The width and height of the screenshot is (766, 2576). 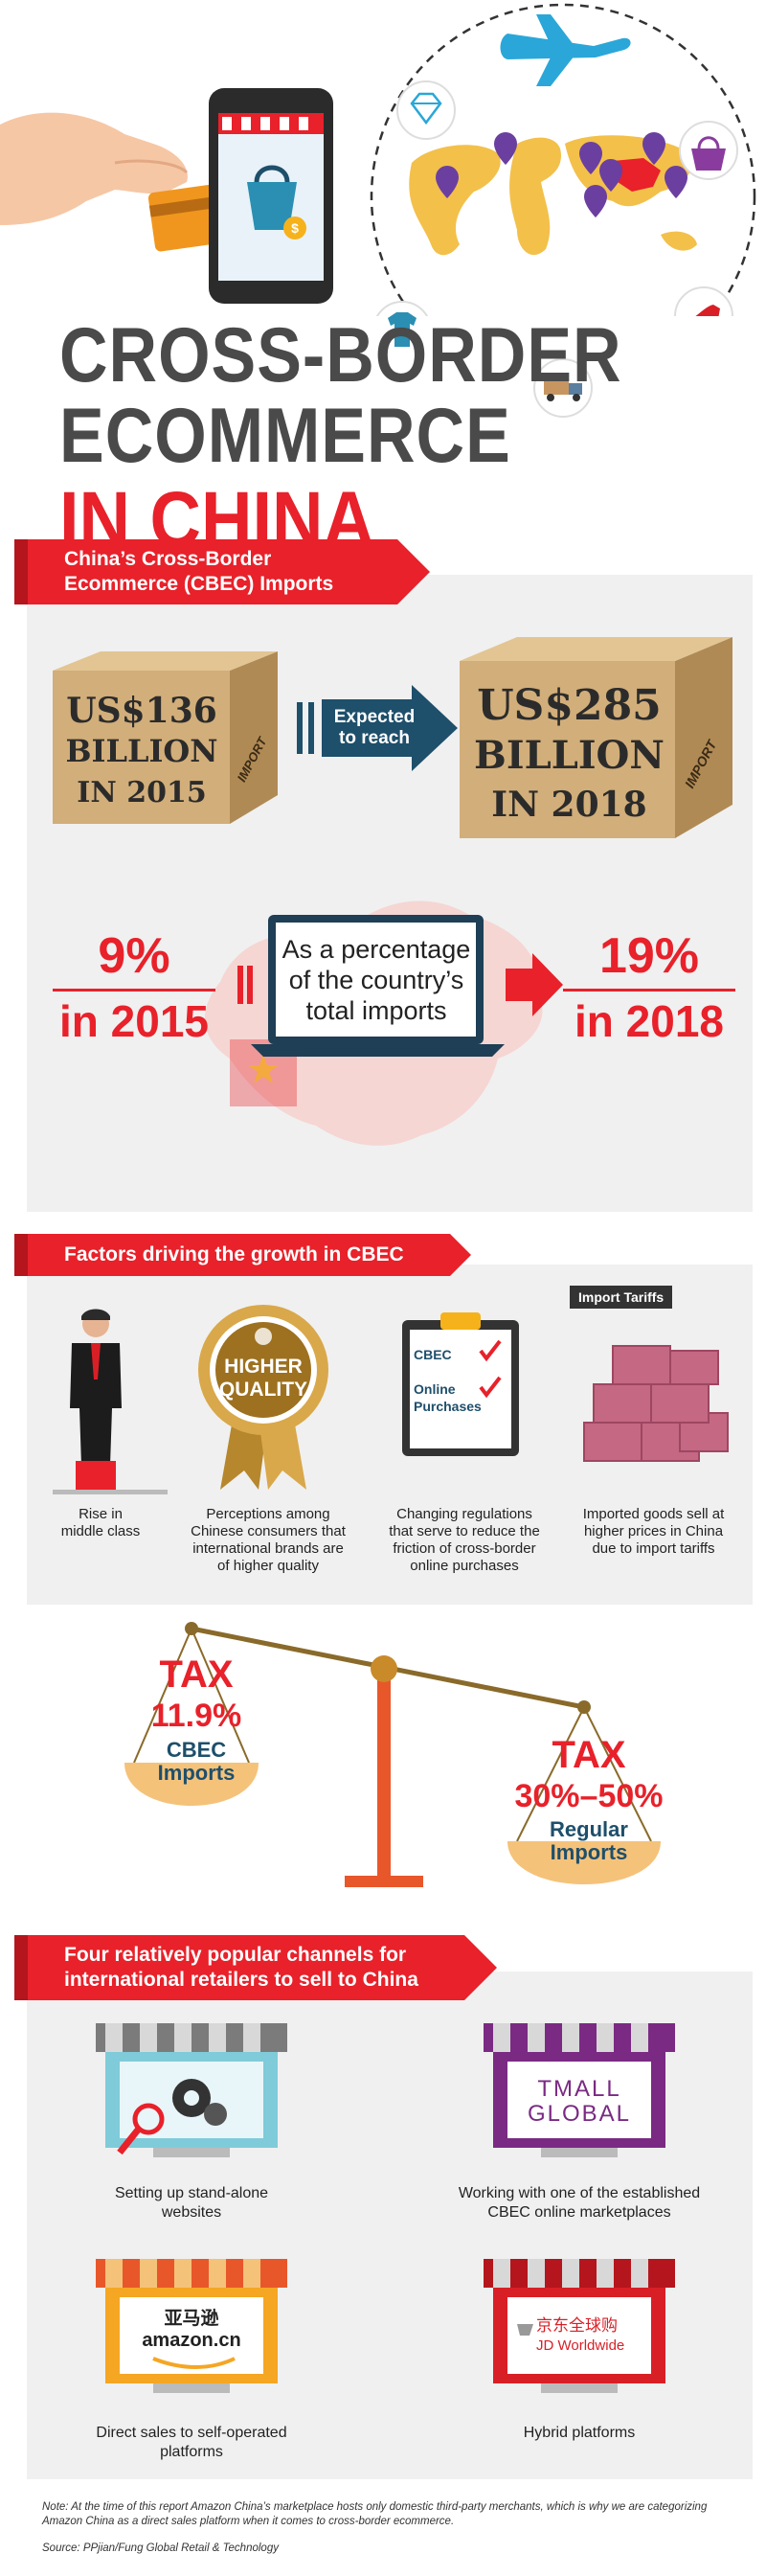 I want to click on factor-2-line4: of higher quality, so click(x=268, y=1566).